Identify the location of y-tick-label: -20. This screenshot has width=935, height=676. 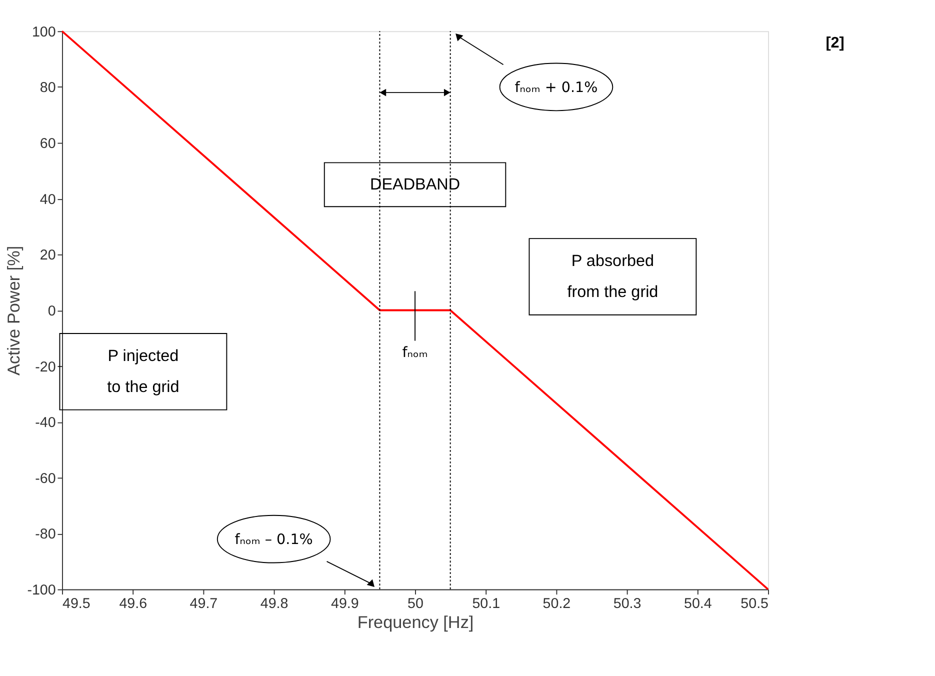
(45, 367).